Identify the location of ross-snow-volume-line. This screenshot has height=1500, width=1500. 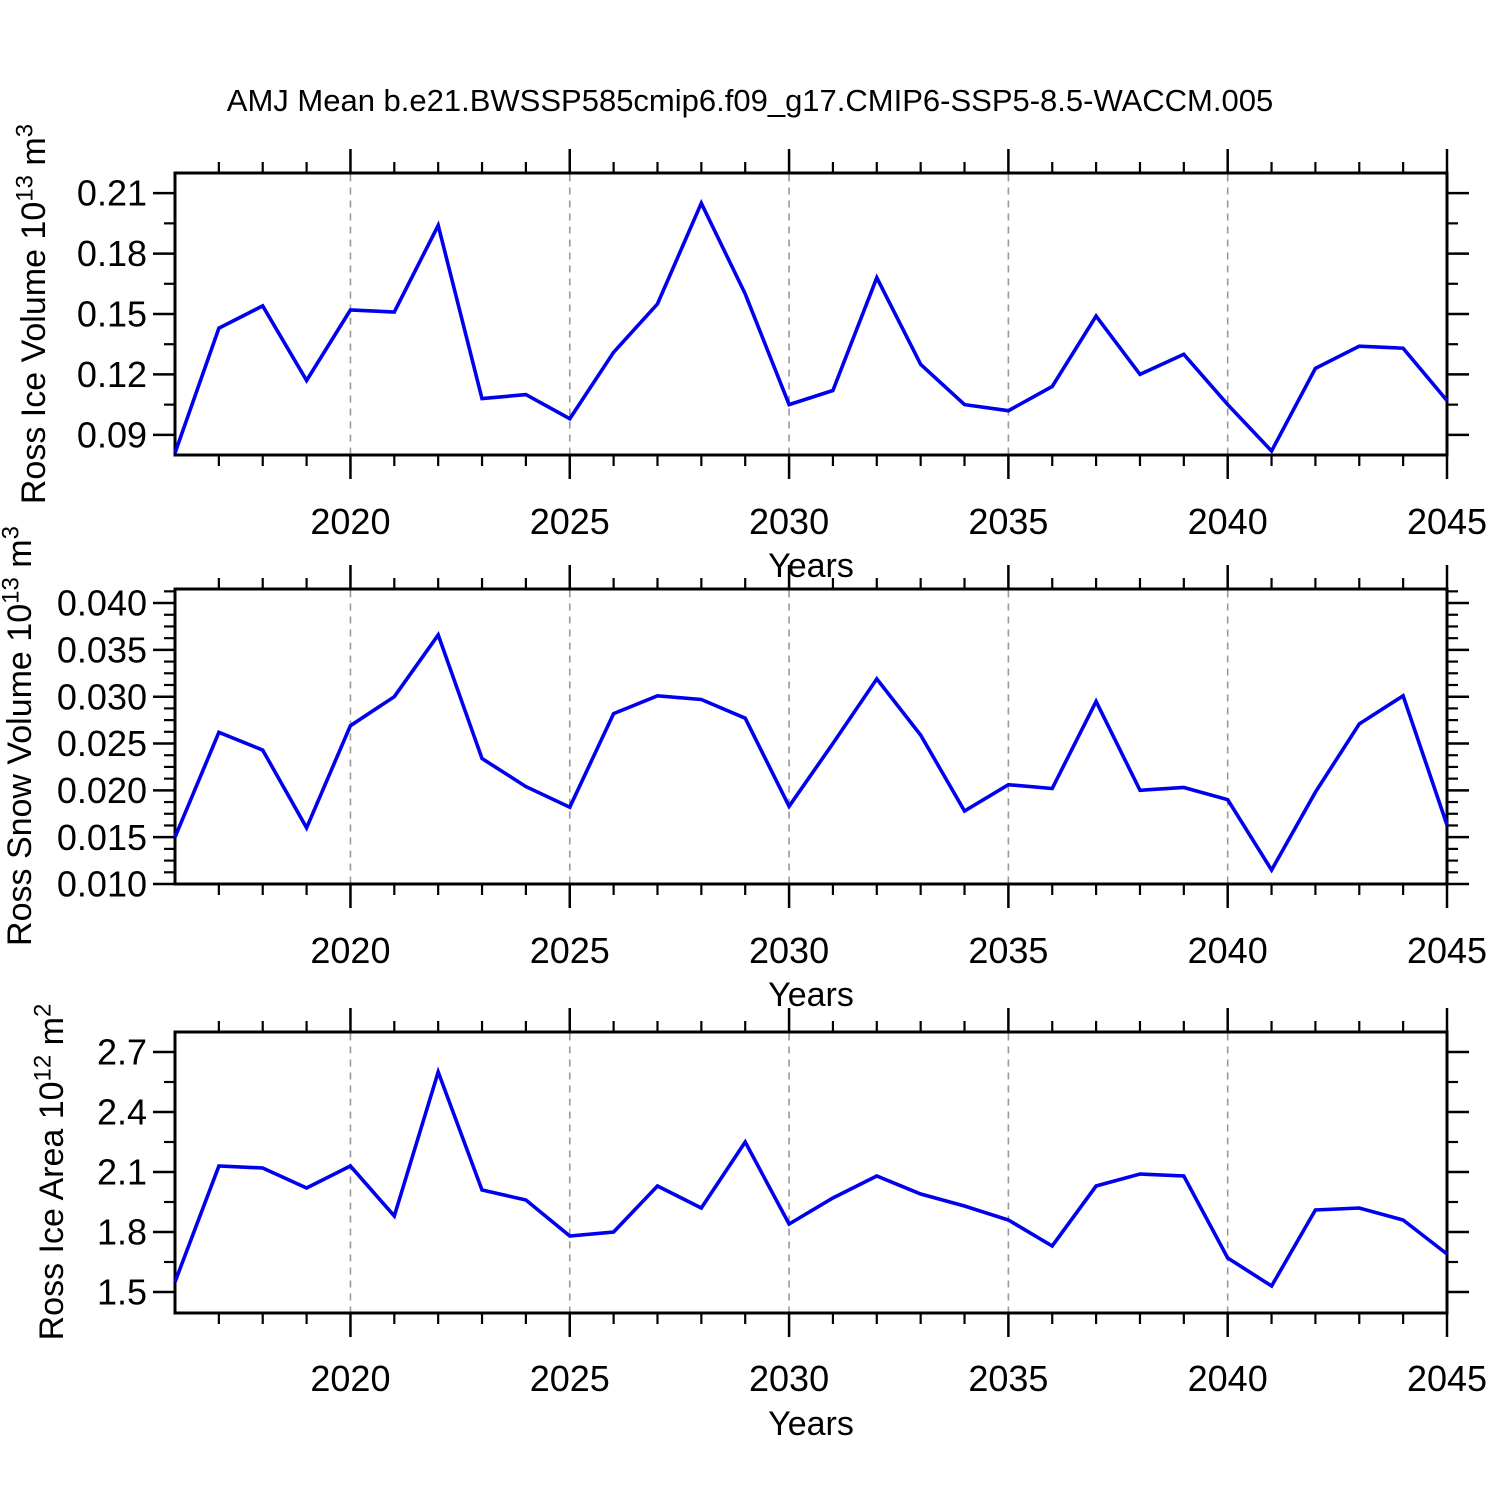
(811, 752).